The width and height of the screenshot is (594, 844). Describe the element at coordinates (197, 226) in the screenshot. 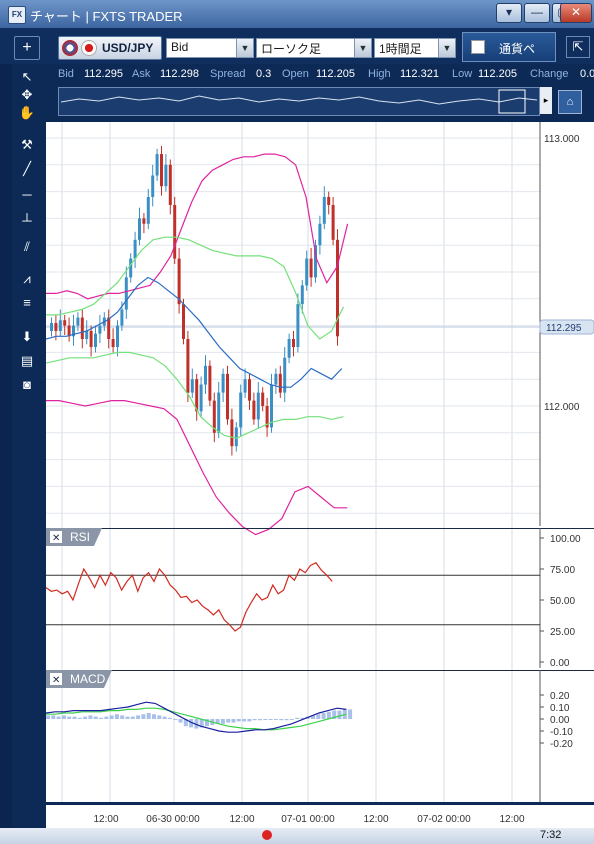

I see `bollinger-upper-line` at that location.